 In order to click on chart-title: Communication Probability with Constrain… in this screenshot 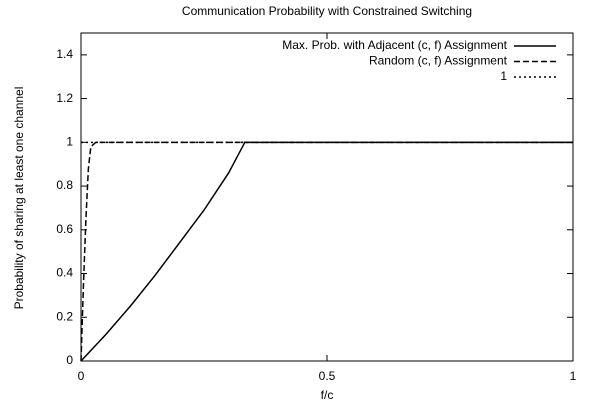, I will do `click(327, 11)`.